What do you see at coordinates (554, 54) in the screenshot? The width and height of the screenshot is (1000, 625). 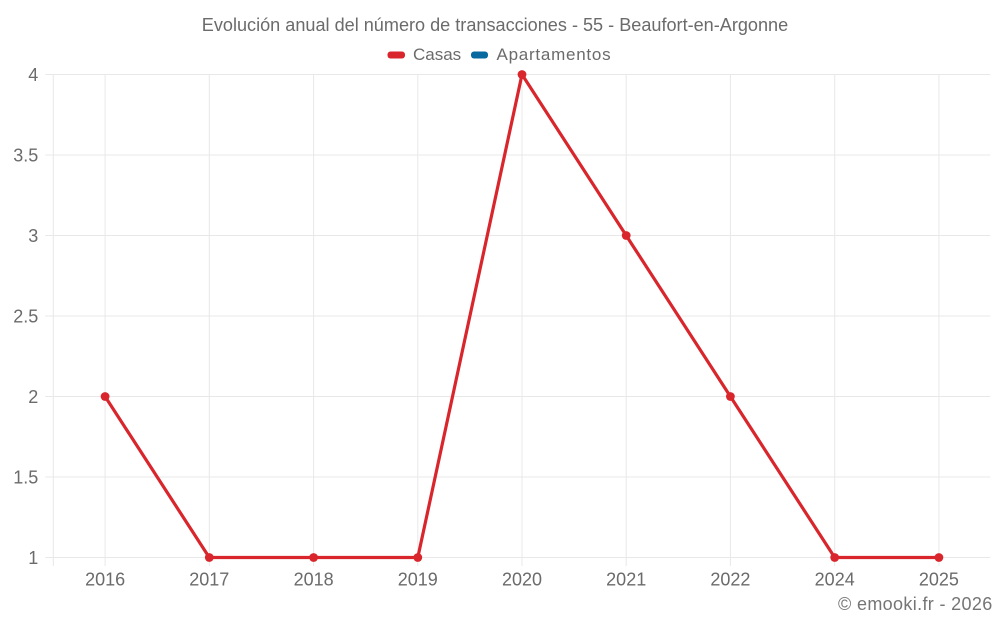 I see `svg-text: Apartamentos` at bounding box center [554, 54].